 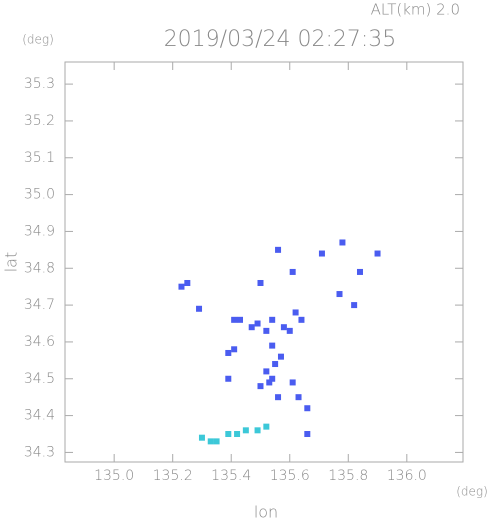 I want to click on y-tick-label: 34.6, so click(x=39, y=342).